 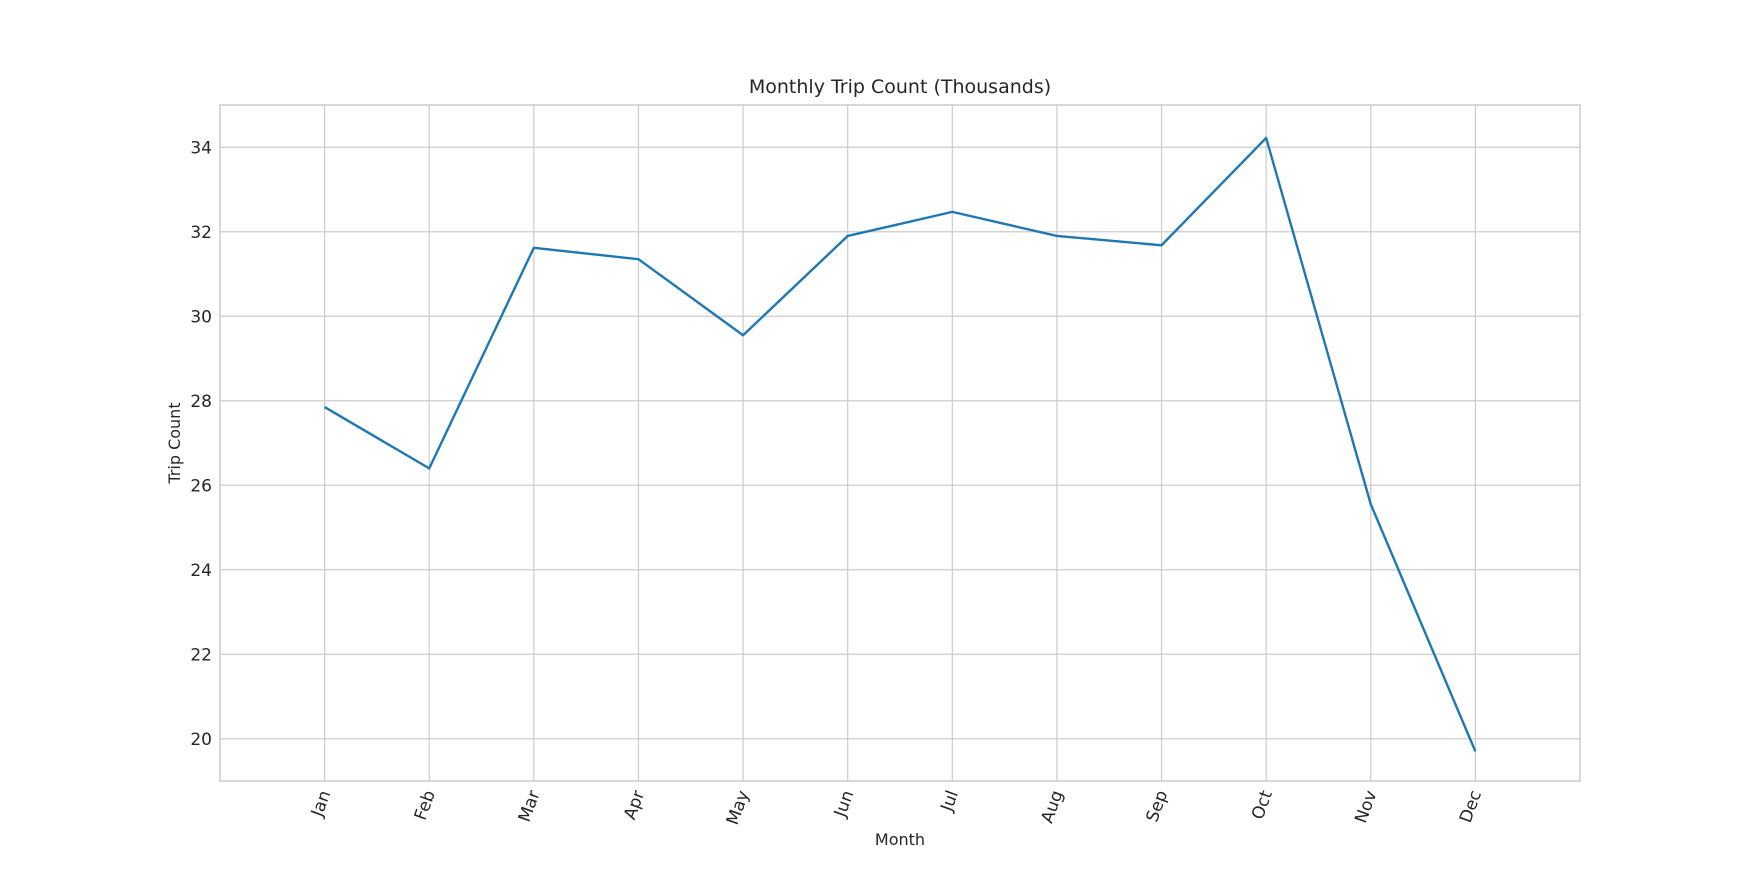 What do you see at coordinates (201, 148) in the screenshot?
I see `y-tick-label: 34` at bounding box center [201, 148].